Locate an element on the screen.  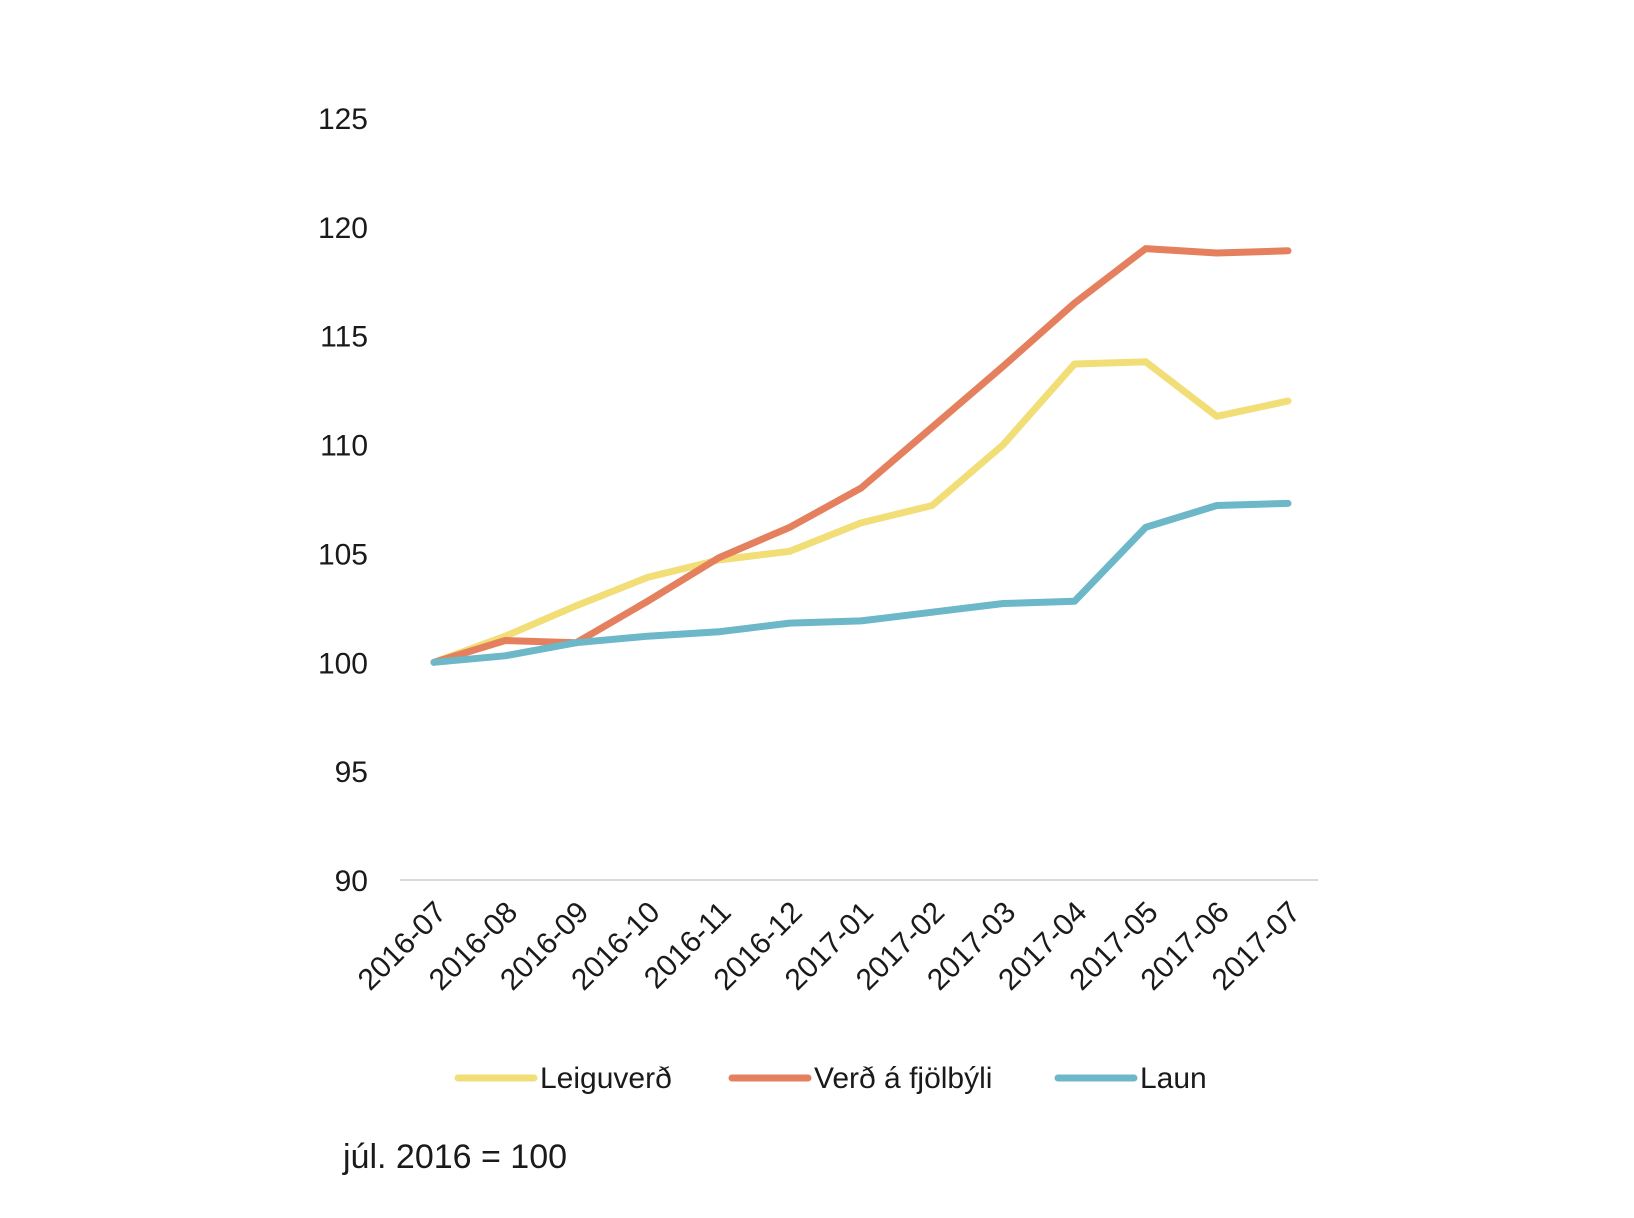
legend-label: Verð á fjölbýli is located at coordinates (903, 1078).